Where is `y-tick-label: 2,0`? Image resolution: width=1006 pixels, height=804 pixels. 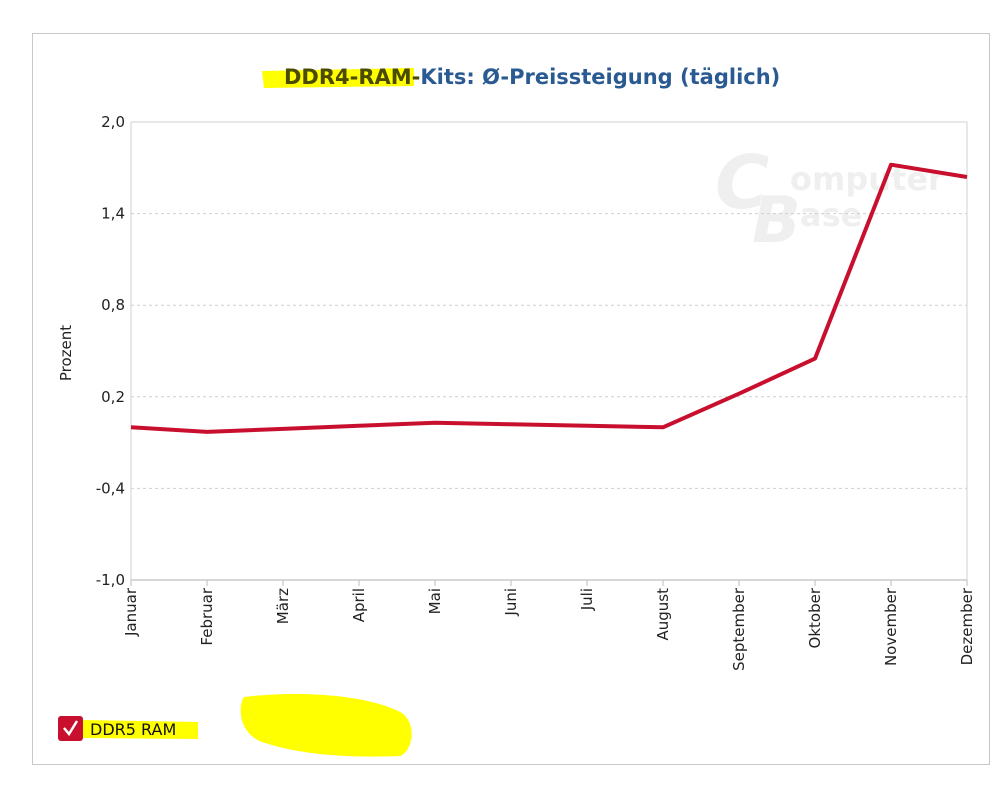
y-tick-label: 2,0 is located at coordinates (113, 122).